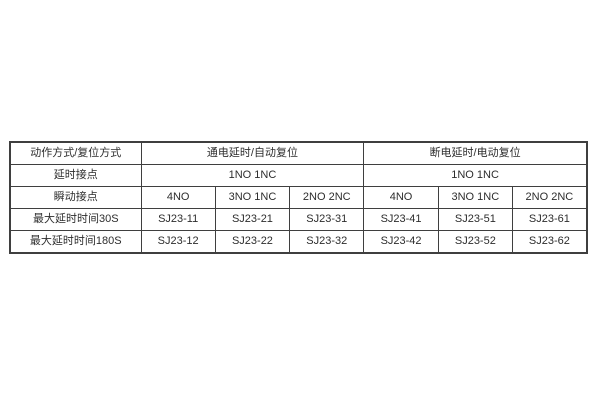 This screenshot has width=600, height=400. I want to click on header-group2-cell: 断电延时/电动复位, so click(475, 153).